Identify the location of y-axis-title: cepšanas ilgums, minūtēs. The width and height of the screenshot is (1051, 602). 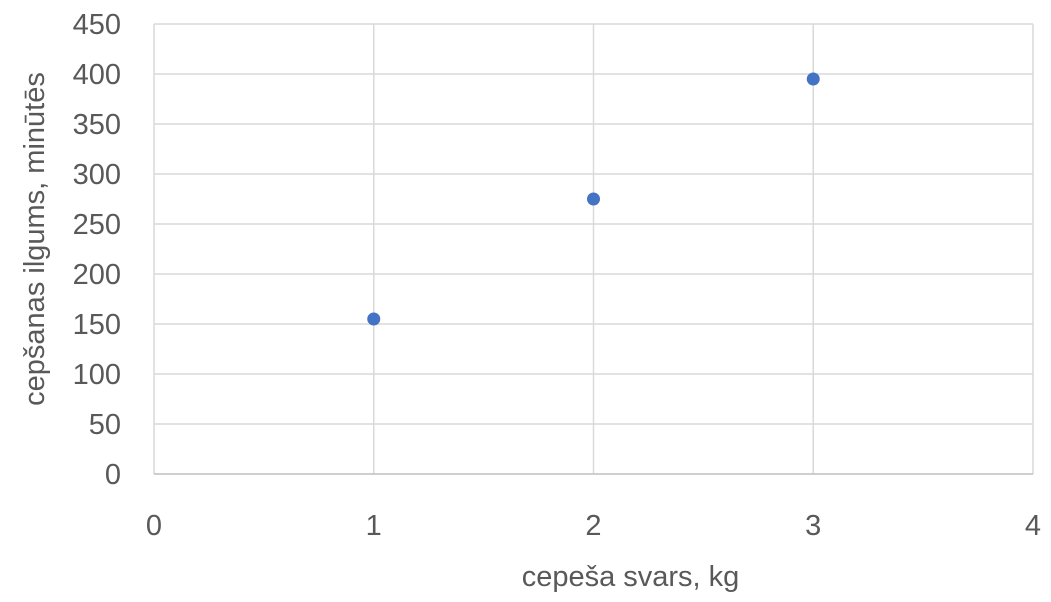
(35, 239).